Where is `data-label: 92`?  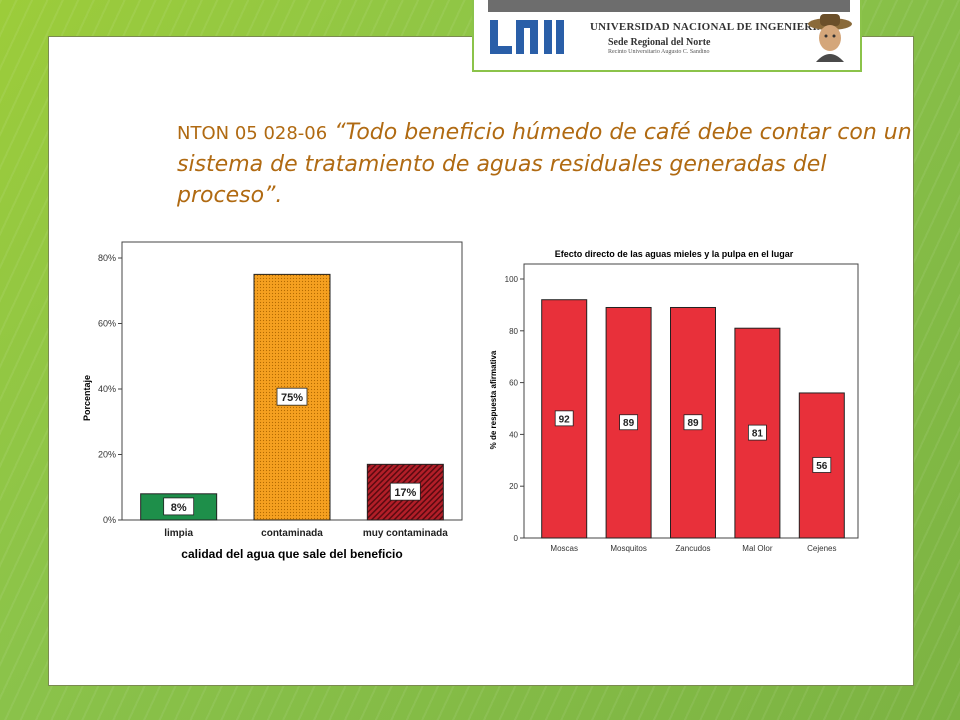 data-label: 92 is located at coordinates (565, 419).